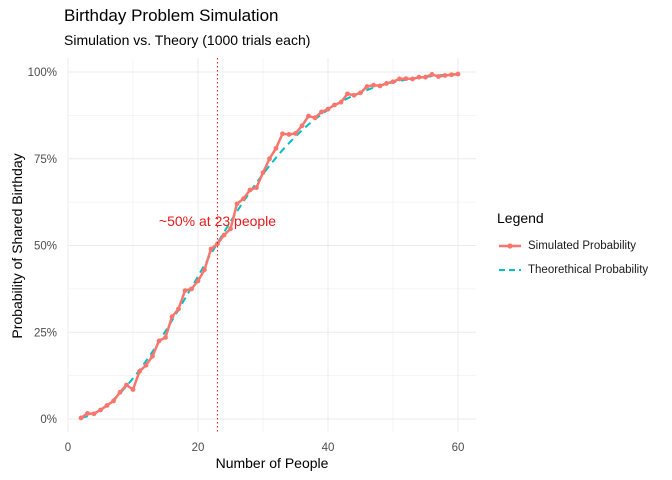 This screenshot has width=672, height=480. Describe the element at coordinates (171, 15) in the screenshot. I see `chart-title: Birthday Problem Simulation` at that location.